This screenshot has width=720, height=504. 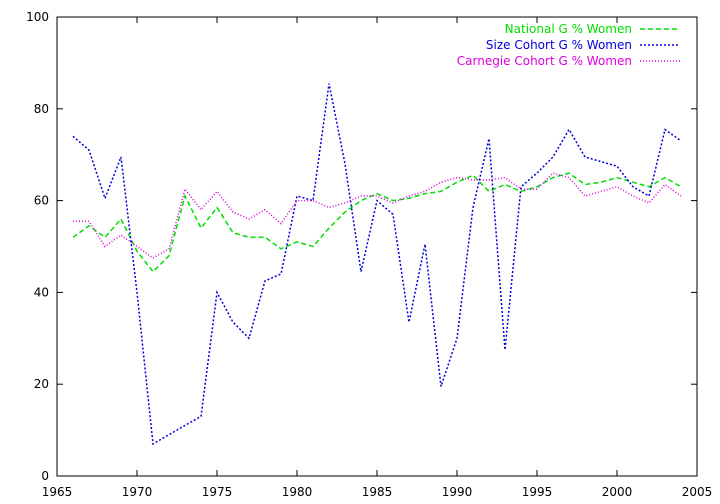 I want to click on legend-label-2: Size Cohort G % Women, so click(x=559, y=45).